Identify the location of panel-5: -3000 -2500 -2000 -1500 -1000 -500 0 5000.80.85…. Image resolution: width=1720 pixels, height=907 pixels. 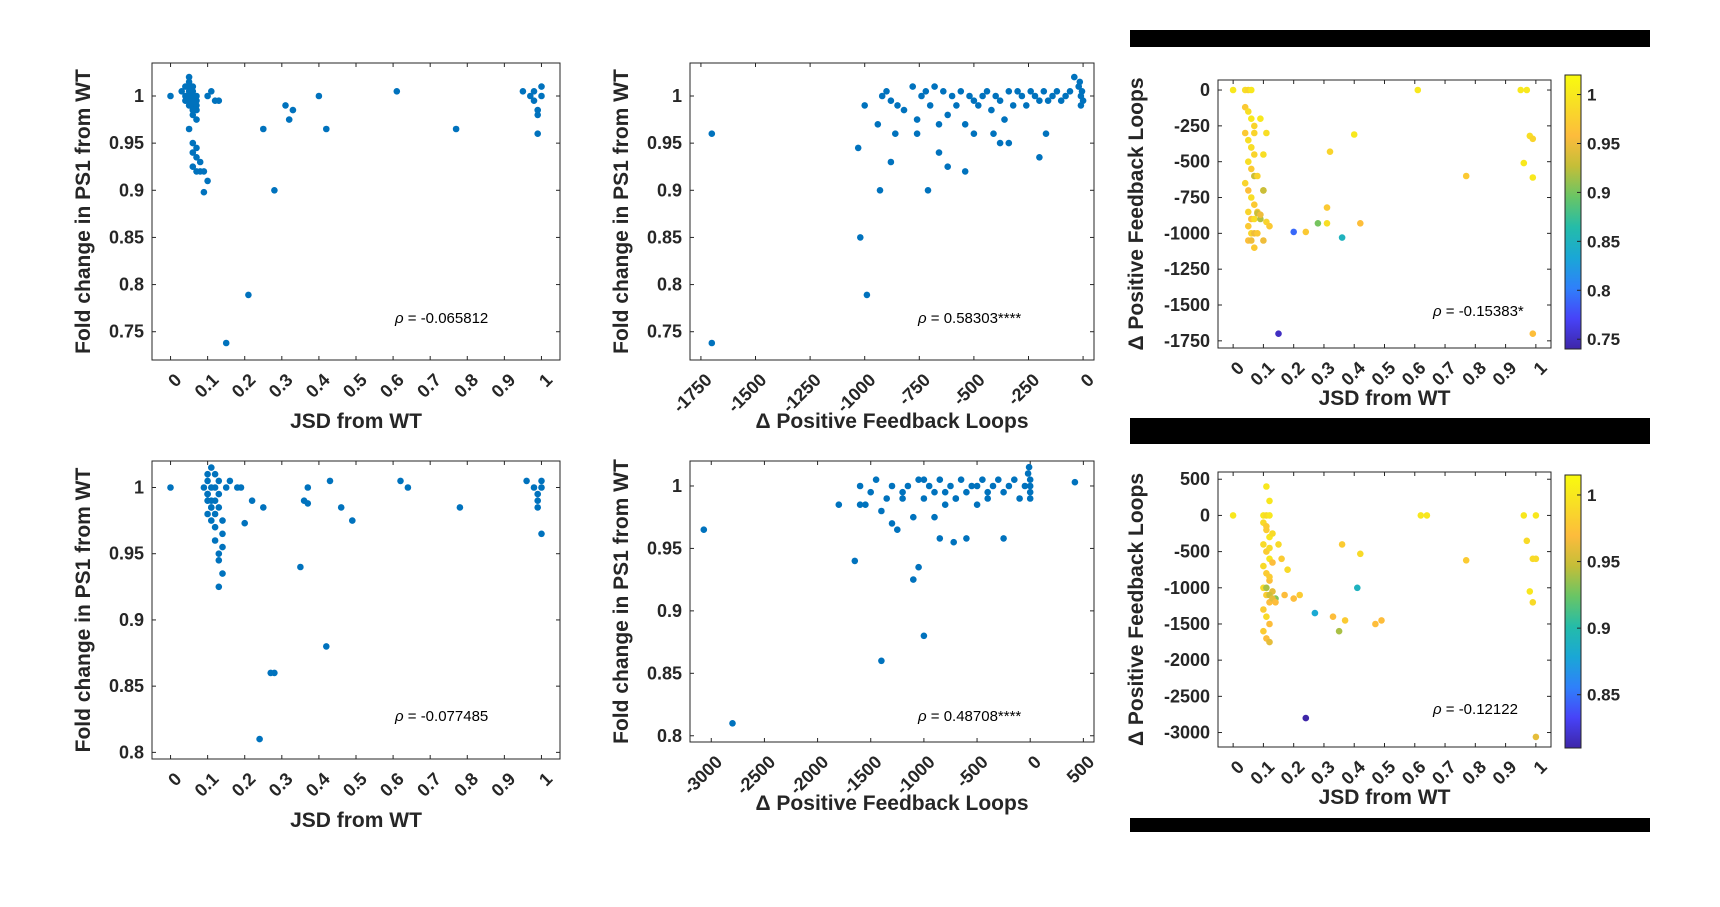
(854, 637).